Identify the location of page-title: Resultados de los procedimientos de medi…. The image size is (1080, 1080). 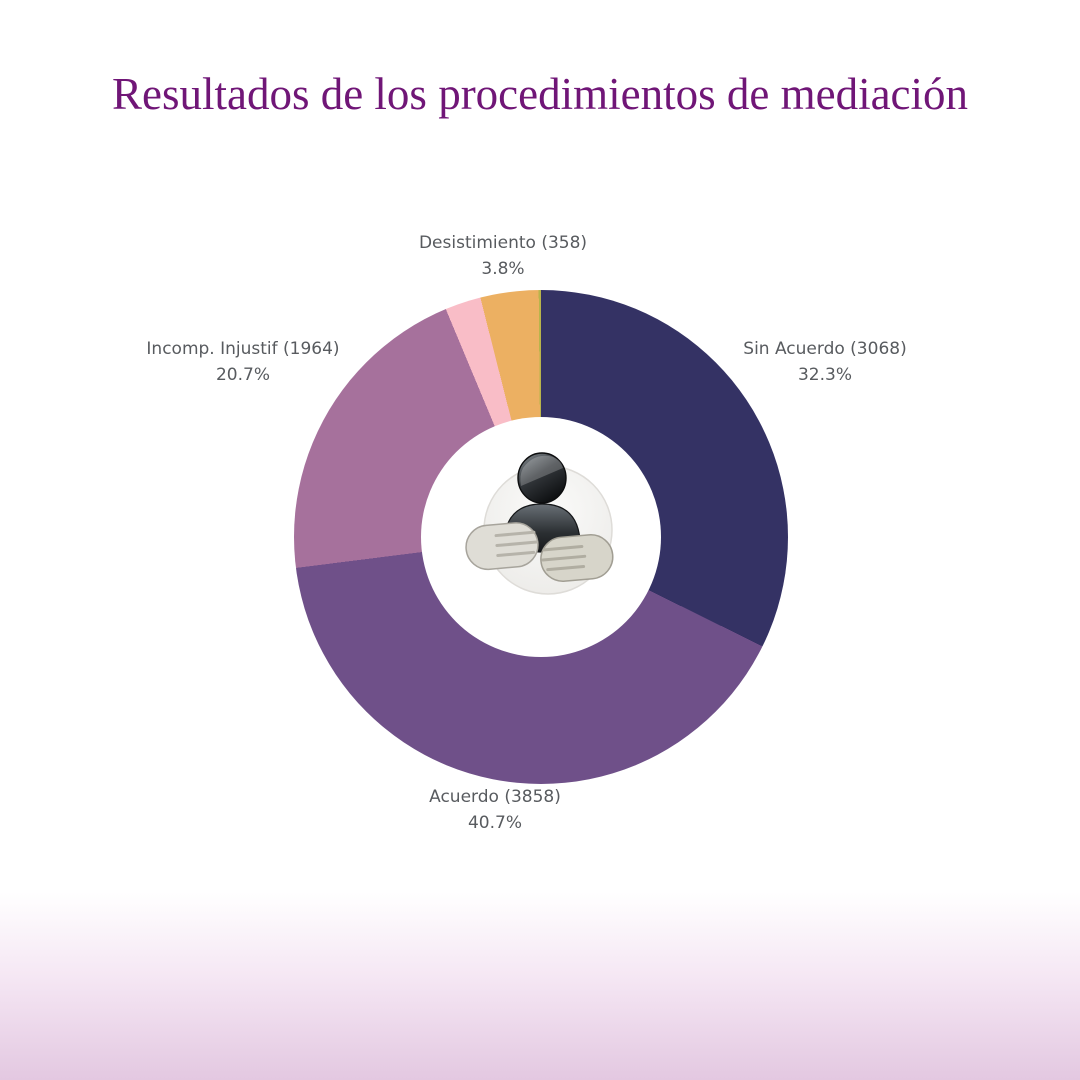
(540, 94).